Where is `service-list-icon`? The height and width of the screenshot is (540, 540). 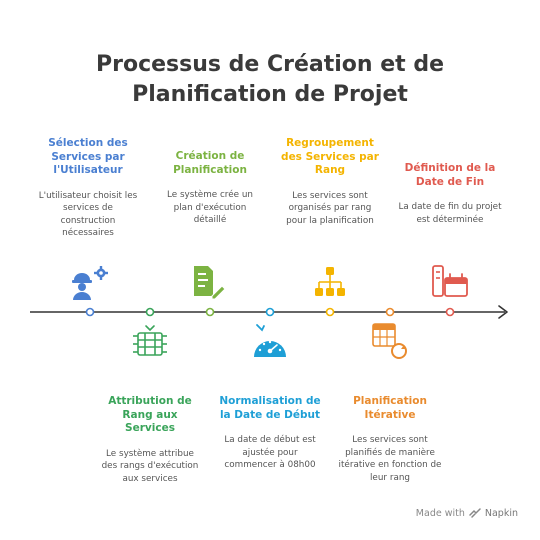
service-list-icon is located at coordinates (150, 340).